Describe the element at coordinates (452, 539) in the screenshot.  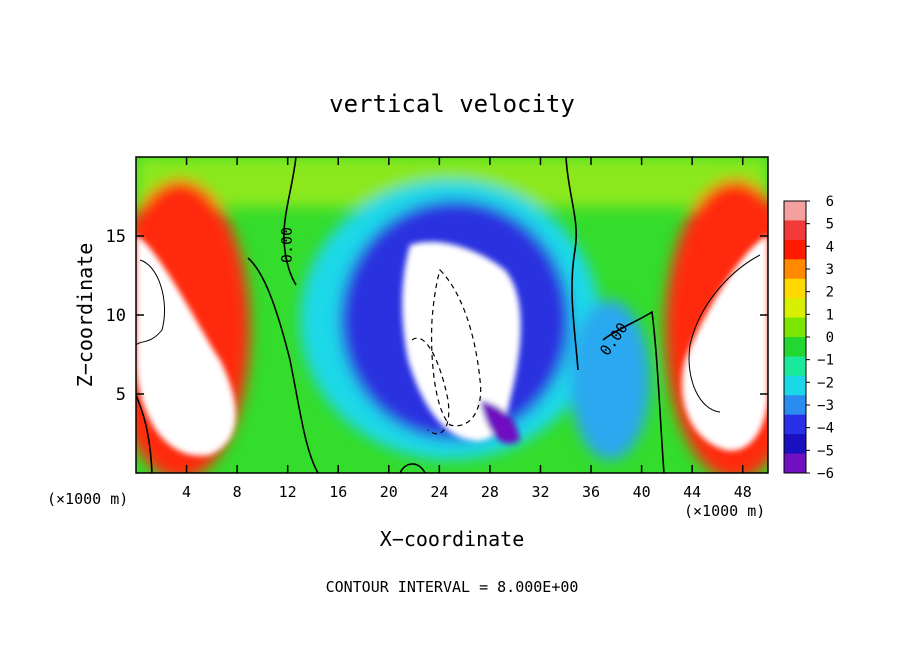
I see `x-axis-label: X−coordinate` at that location.